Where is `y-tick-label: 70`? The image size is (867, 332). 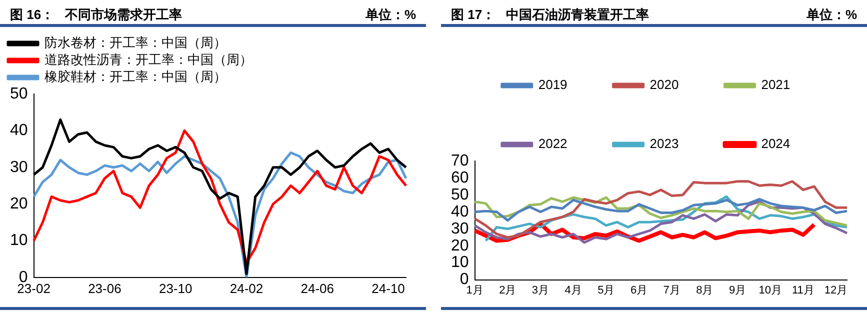 y-tick-label: 70 is located at coordinates (460, 161).